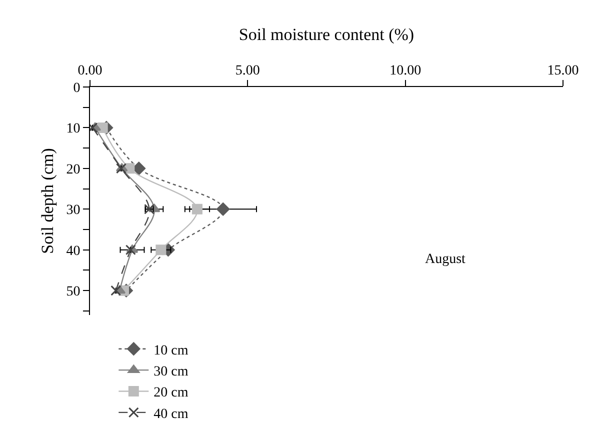 This screenshot has height=440, width=591. I want to click on y-tick-label: 20, so click(73, 170).